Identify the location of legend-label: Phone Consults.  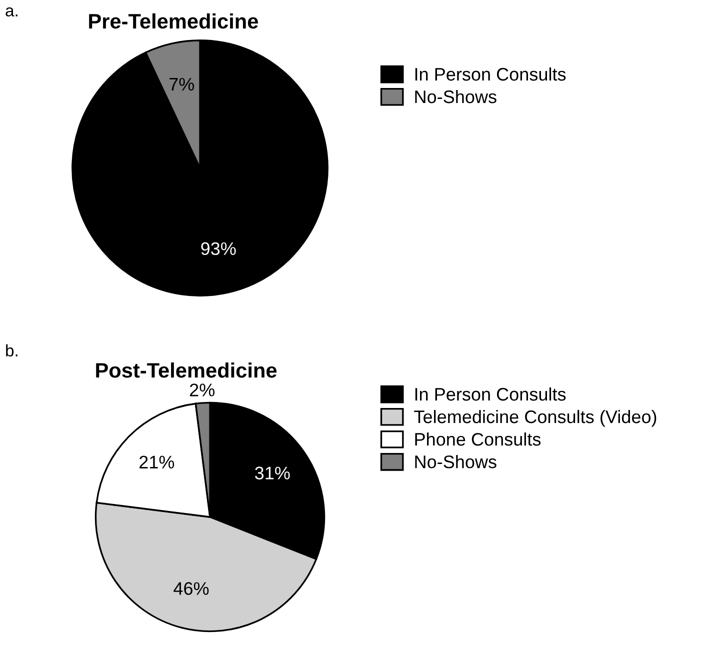
(478, 439).